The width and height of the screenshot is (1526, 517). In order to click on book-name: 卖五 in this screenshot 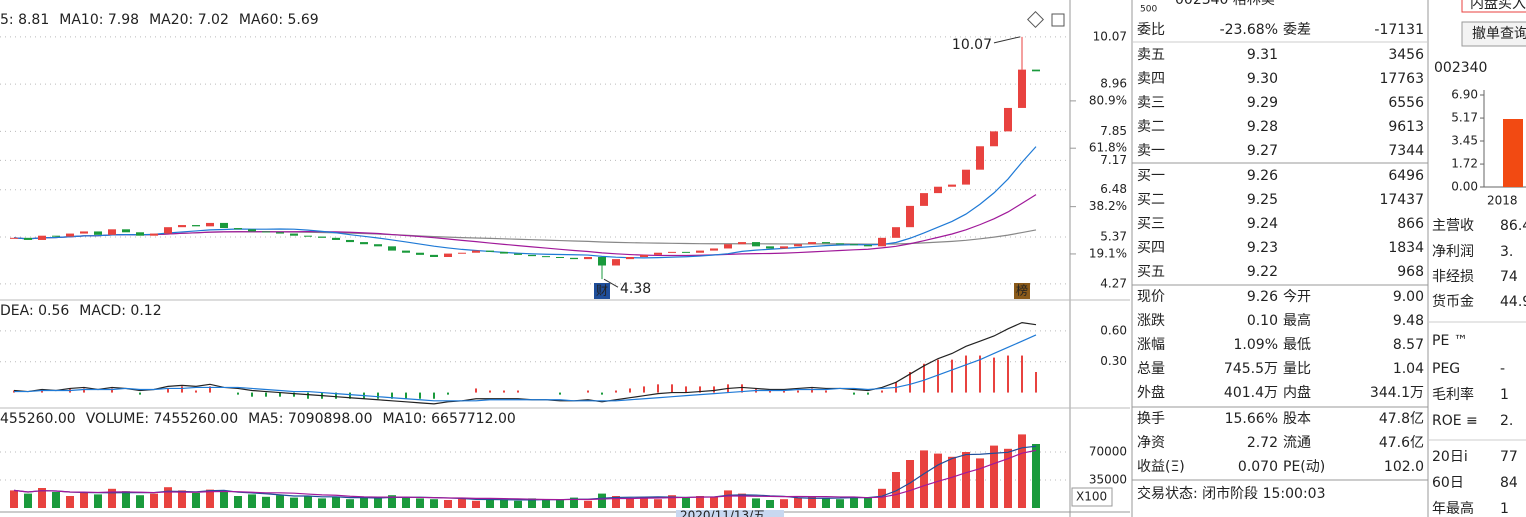, I will do `click(1151, 55)`.